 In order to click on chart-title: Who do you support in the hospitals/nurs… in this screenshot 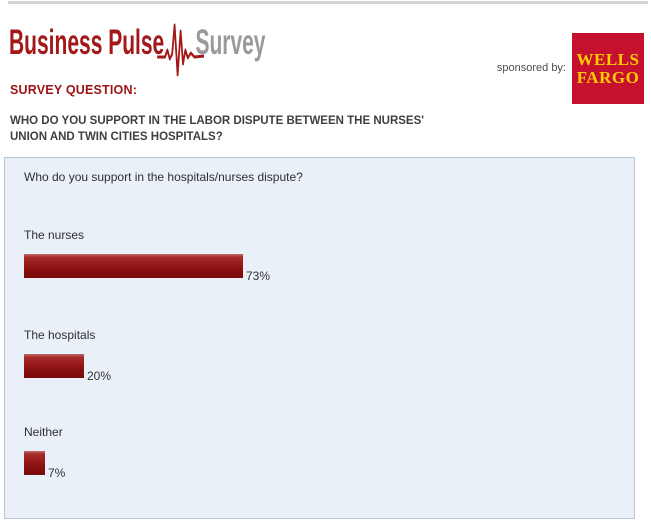, I will do `click(163, 177)`.